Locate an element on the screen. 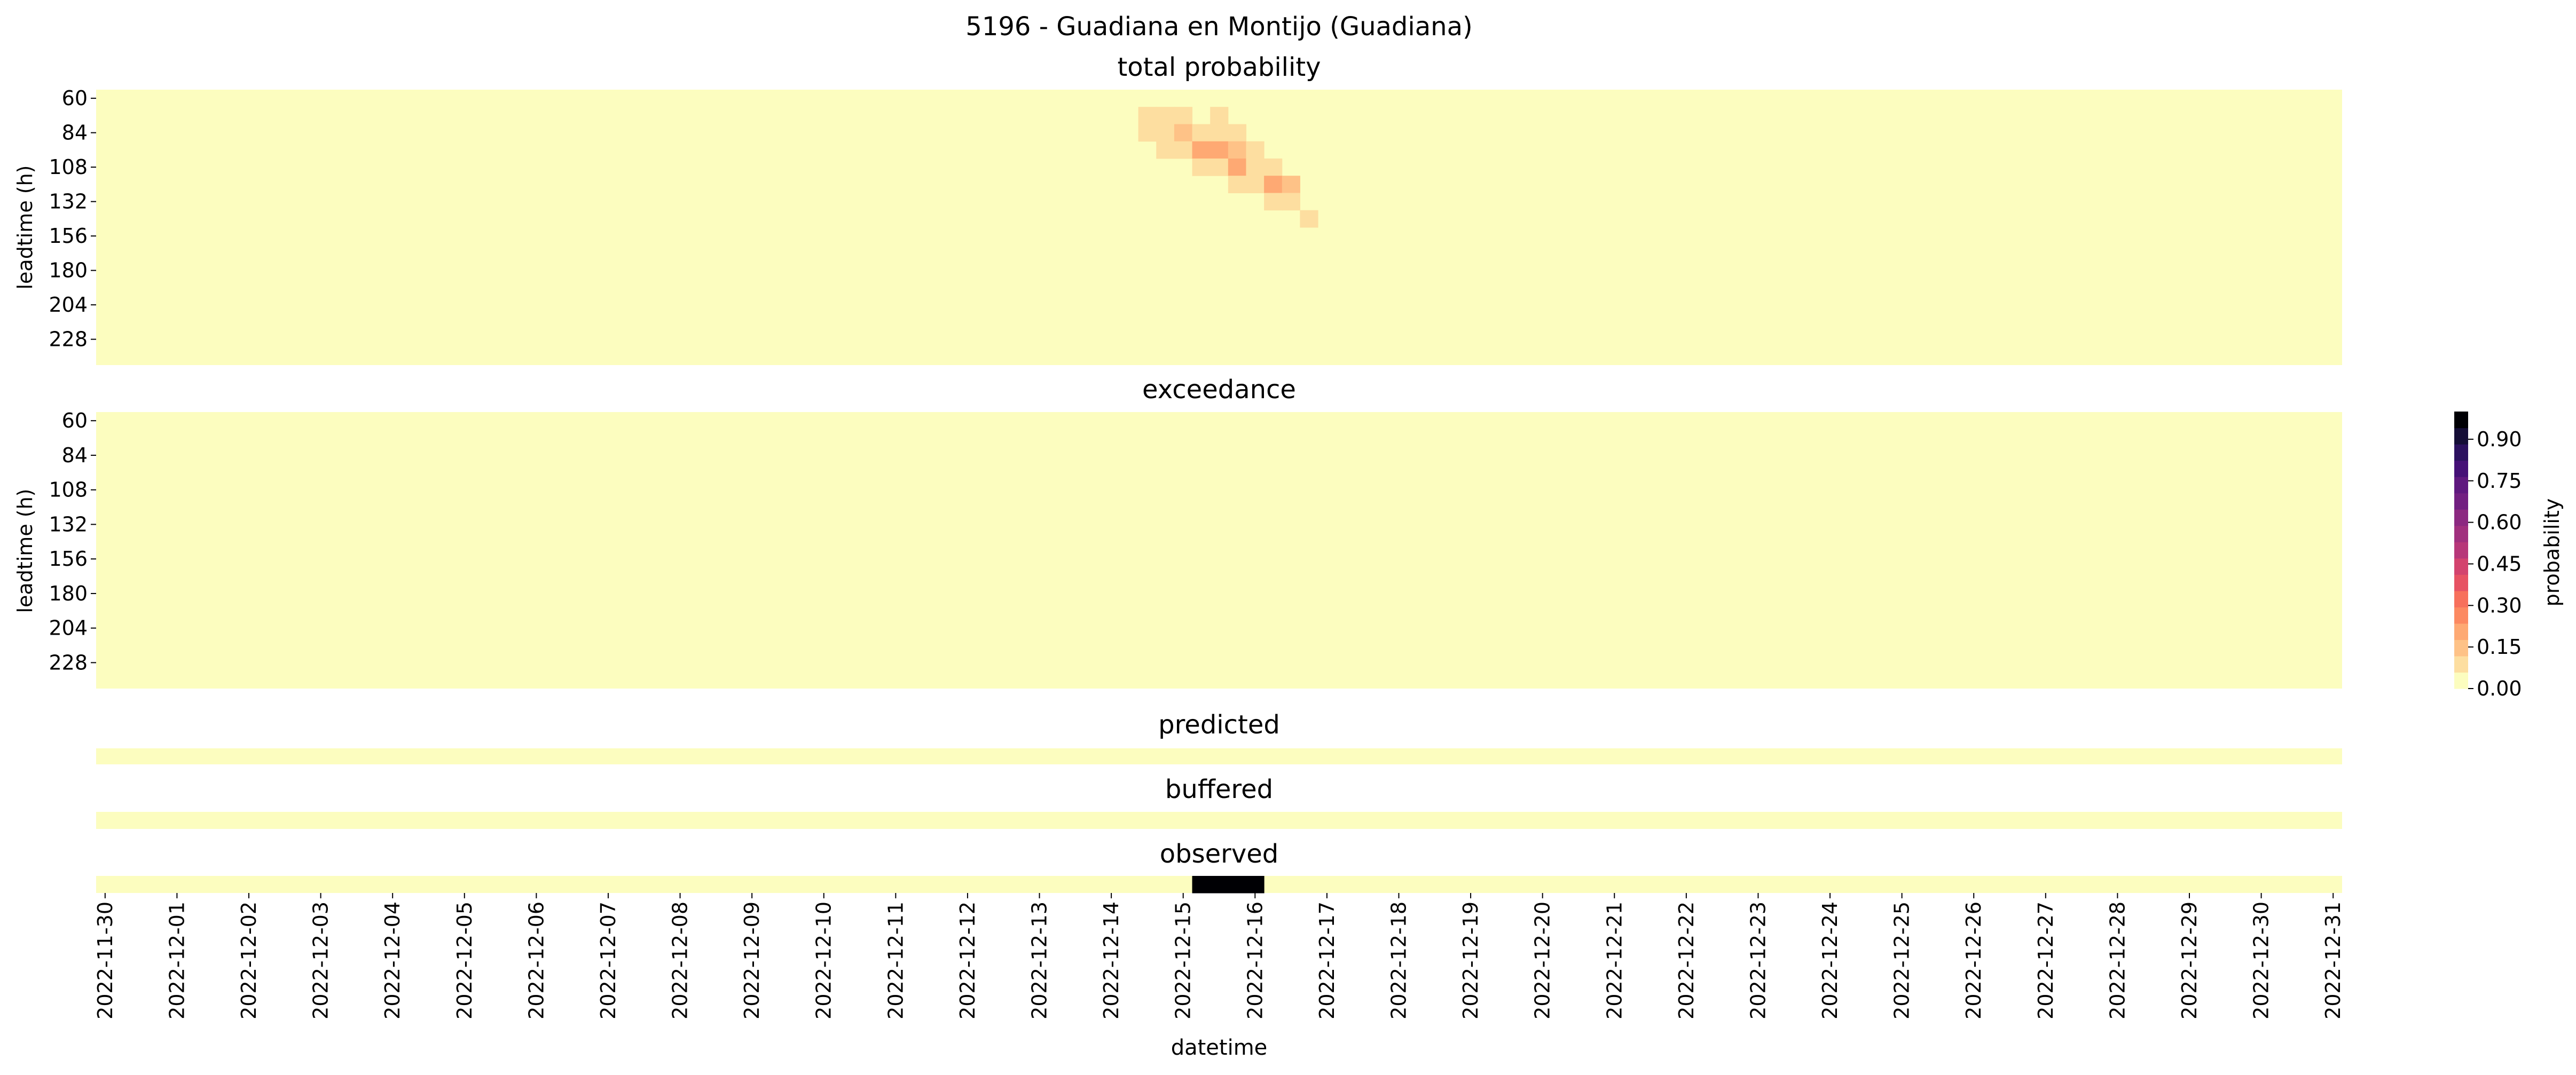 This screenshot has width=2576, height=1075. x-tick-label: 2022-11-30 is located at coordinates (105, 960).